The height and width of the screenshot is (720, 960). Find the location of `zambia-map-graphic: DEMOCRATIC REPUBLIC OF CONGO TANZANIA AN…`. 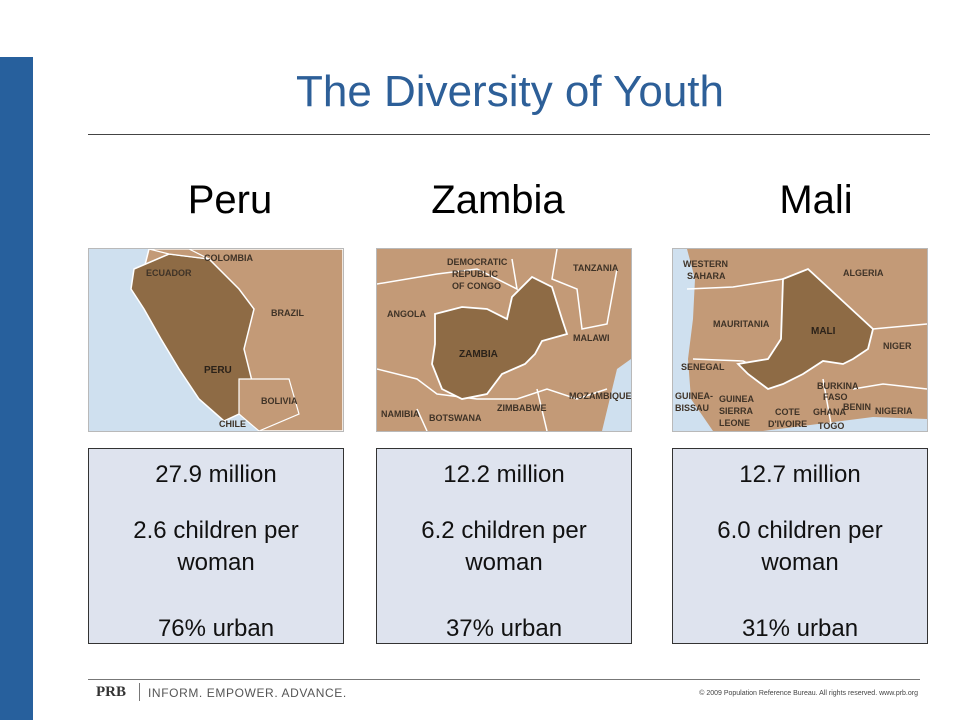

zambia-map-graphic: DEMOCRATIC REPUBLIC OF CONGO TANZANIA AN… is located at coordinates (504, 340).